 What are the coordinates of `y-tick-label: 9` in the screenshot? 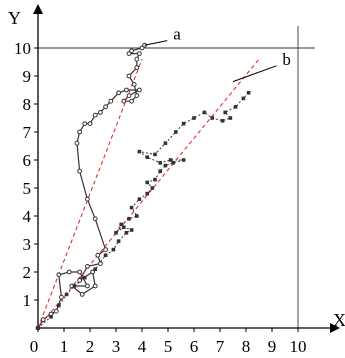 It's located at (27, 76).